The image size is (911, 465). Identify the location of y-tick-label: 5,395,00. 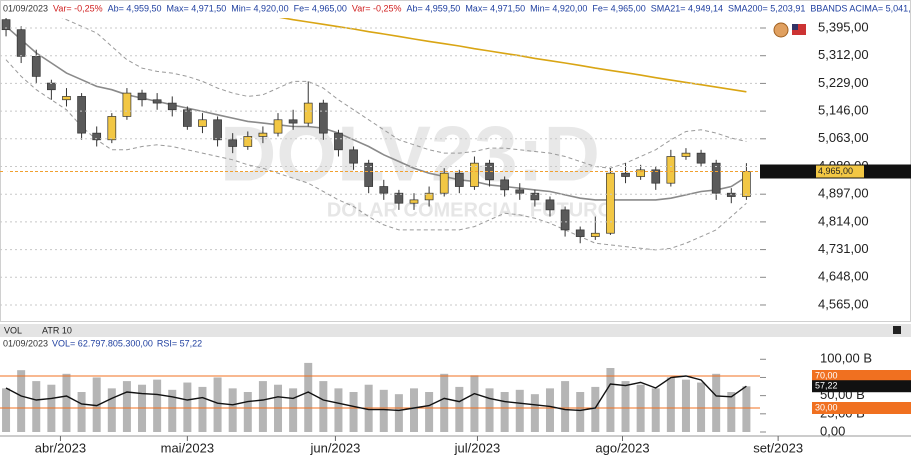
(843, 26).